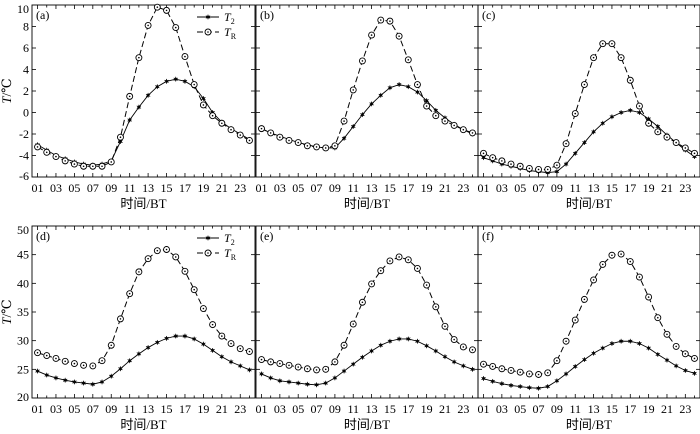 The image size is (700, 434). What do you see at coordinates (24, 134) in the screenshot?
I see `y-tick-label: -2` at bounding box center [24, 134].